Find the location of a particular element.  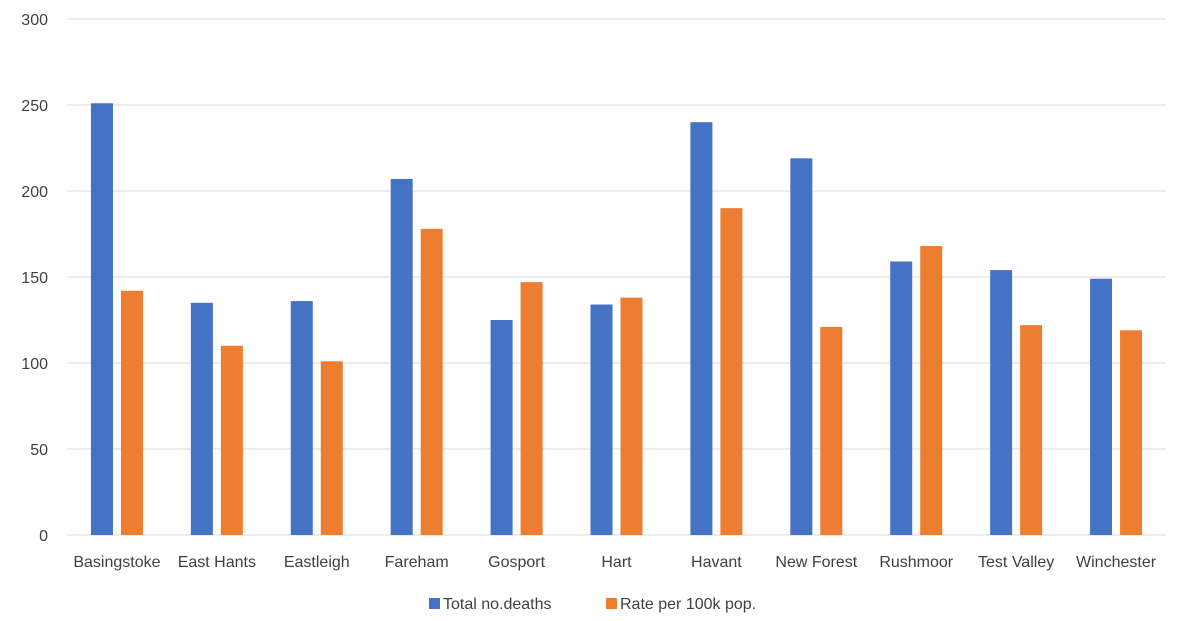

y-tick-label: 250 is located at coordinates (34, 106).